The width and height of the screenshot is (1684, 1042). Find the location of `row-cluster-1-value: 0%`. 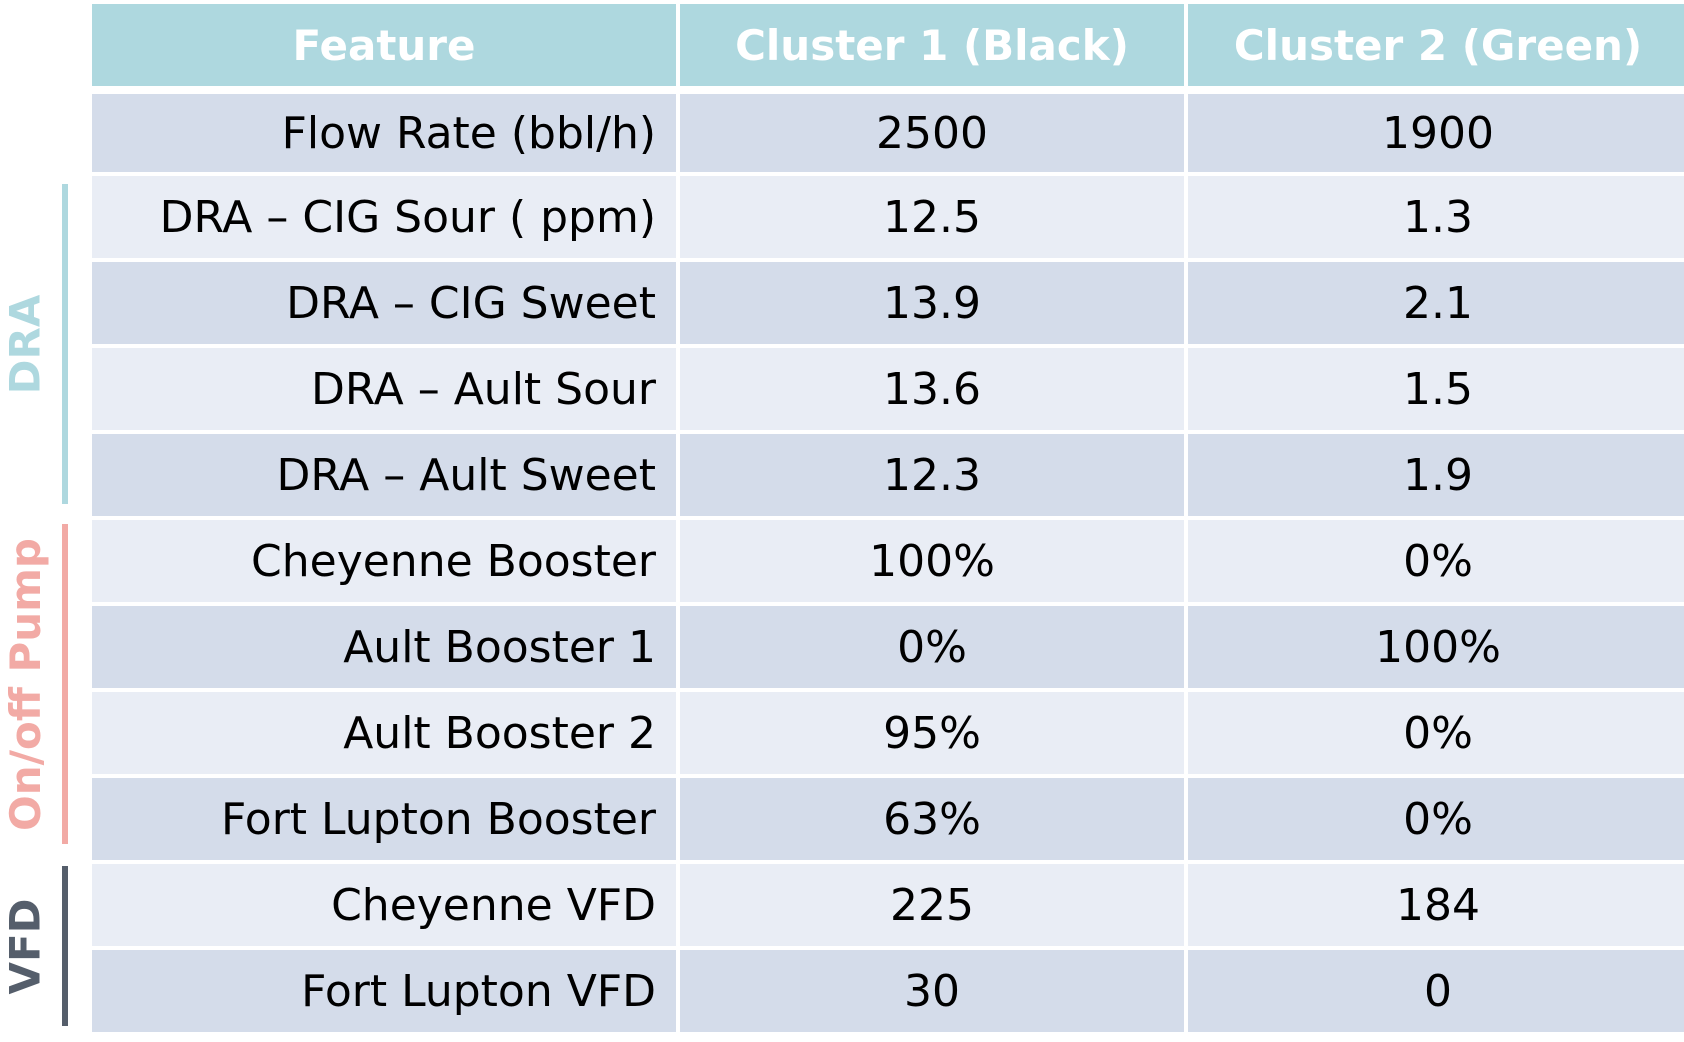

row-cluster-1-value: 0% is located at coordinates (932, 647).